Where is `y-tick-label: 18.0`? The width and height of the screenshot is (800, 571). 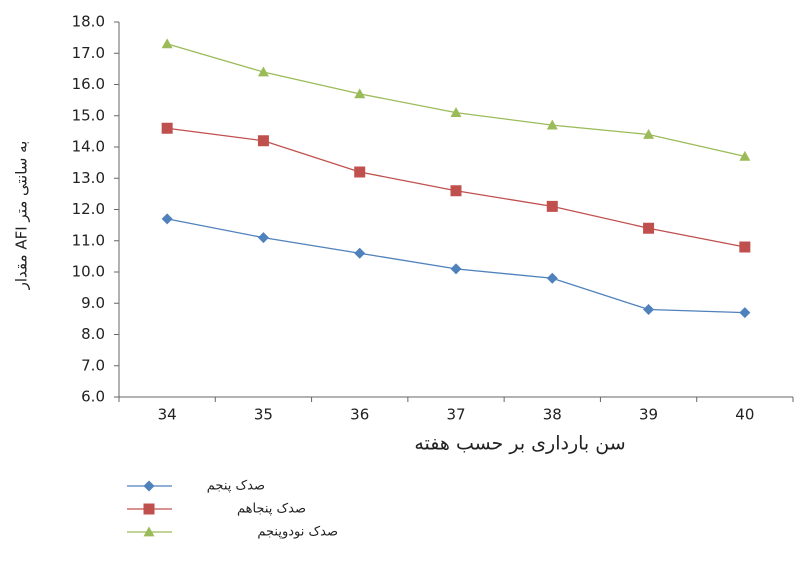 y-tick-label: 18.0 is located at coordinates (88, 22).